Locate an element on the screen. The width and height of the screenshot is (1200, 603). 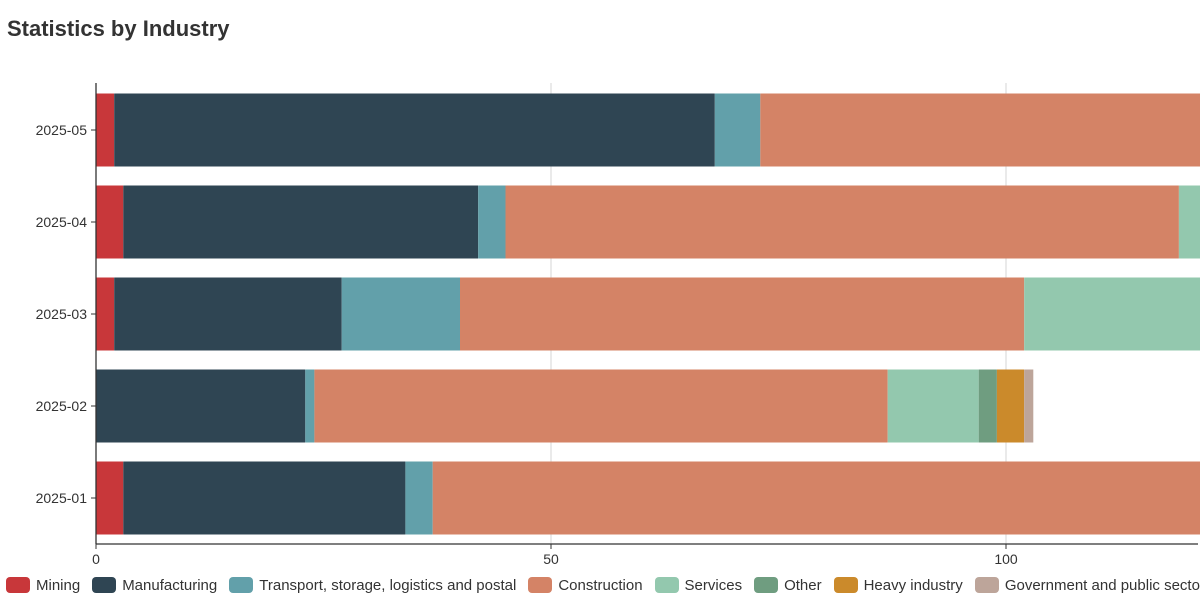
legend-label: Heavy industry is located at coordinates (913, 585).